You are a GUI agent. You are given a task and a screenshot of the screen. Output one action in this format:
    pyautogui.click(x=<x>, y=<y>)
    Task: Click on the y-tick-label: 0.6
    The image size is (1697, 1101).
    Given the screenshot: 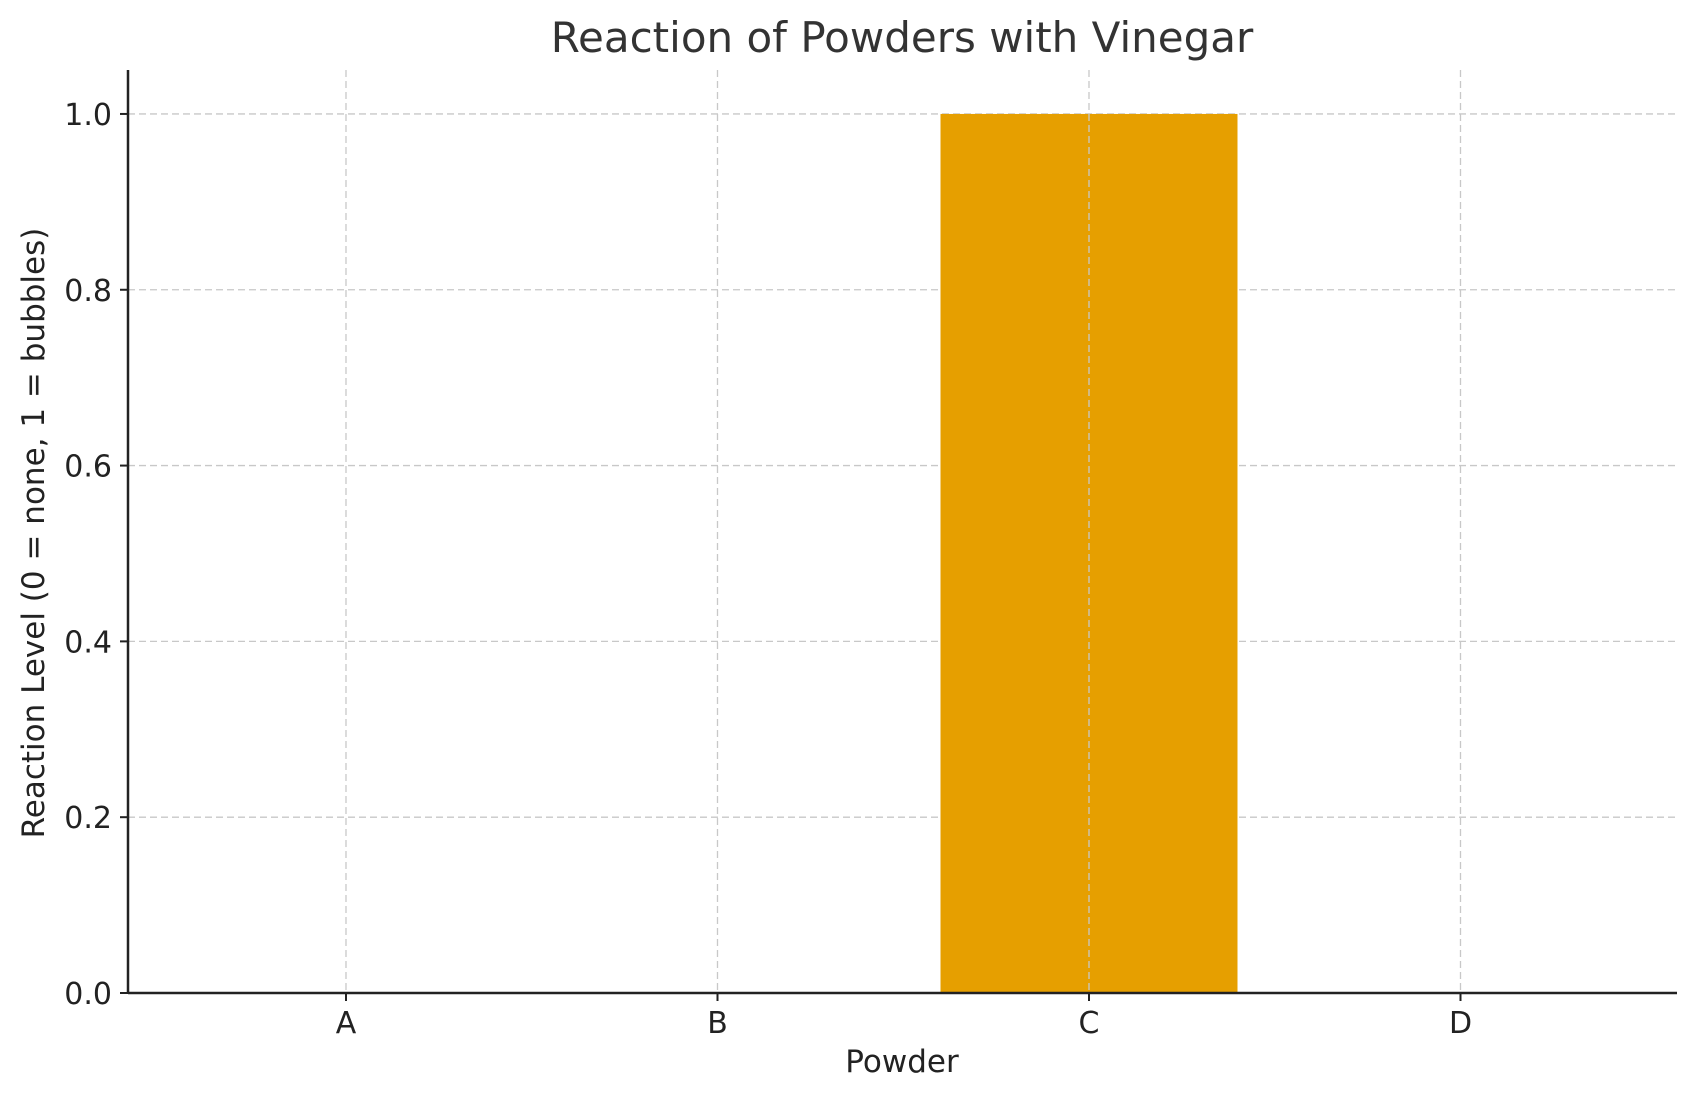 What is the action you would take?
    pyautogui.click(x=88, y=467)
    